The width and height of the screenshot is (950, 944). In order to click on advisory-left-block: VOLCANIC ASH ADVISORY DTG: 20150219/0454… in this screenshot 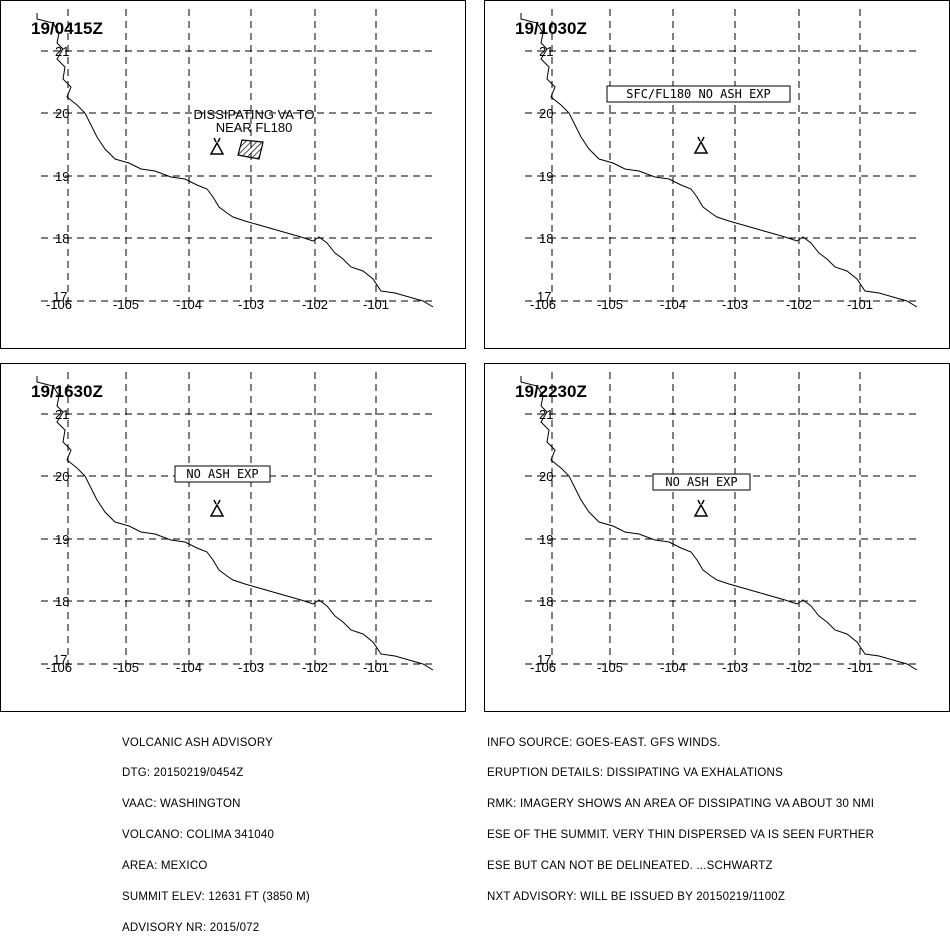, I will do `click(216, 830)`.